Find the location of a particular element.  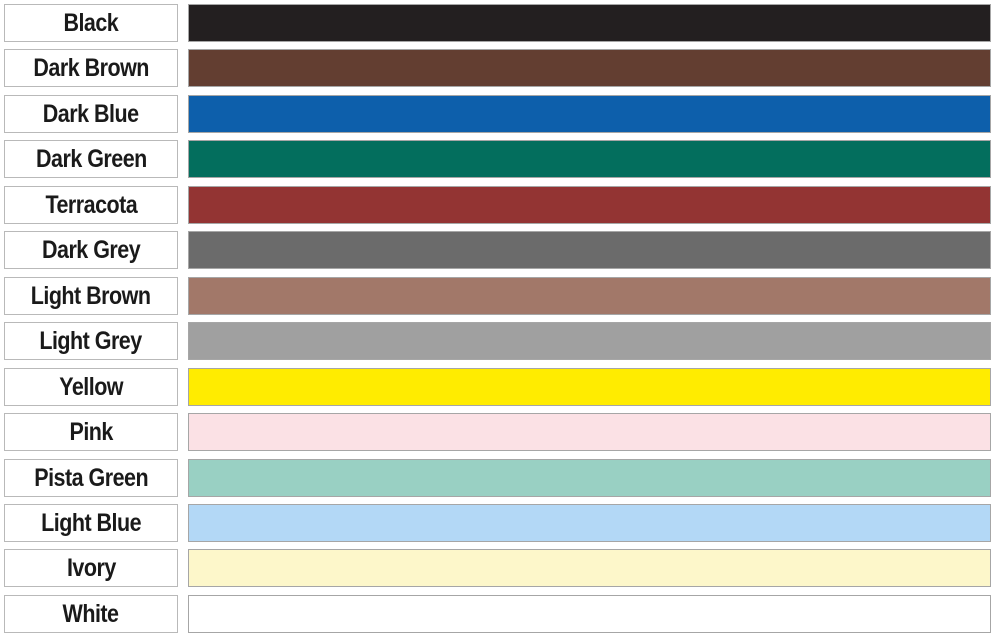

color-label-box: Yellow is located at coordinates (91, 387).